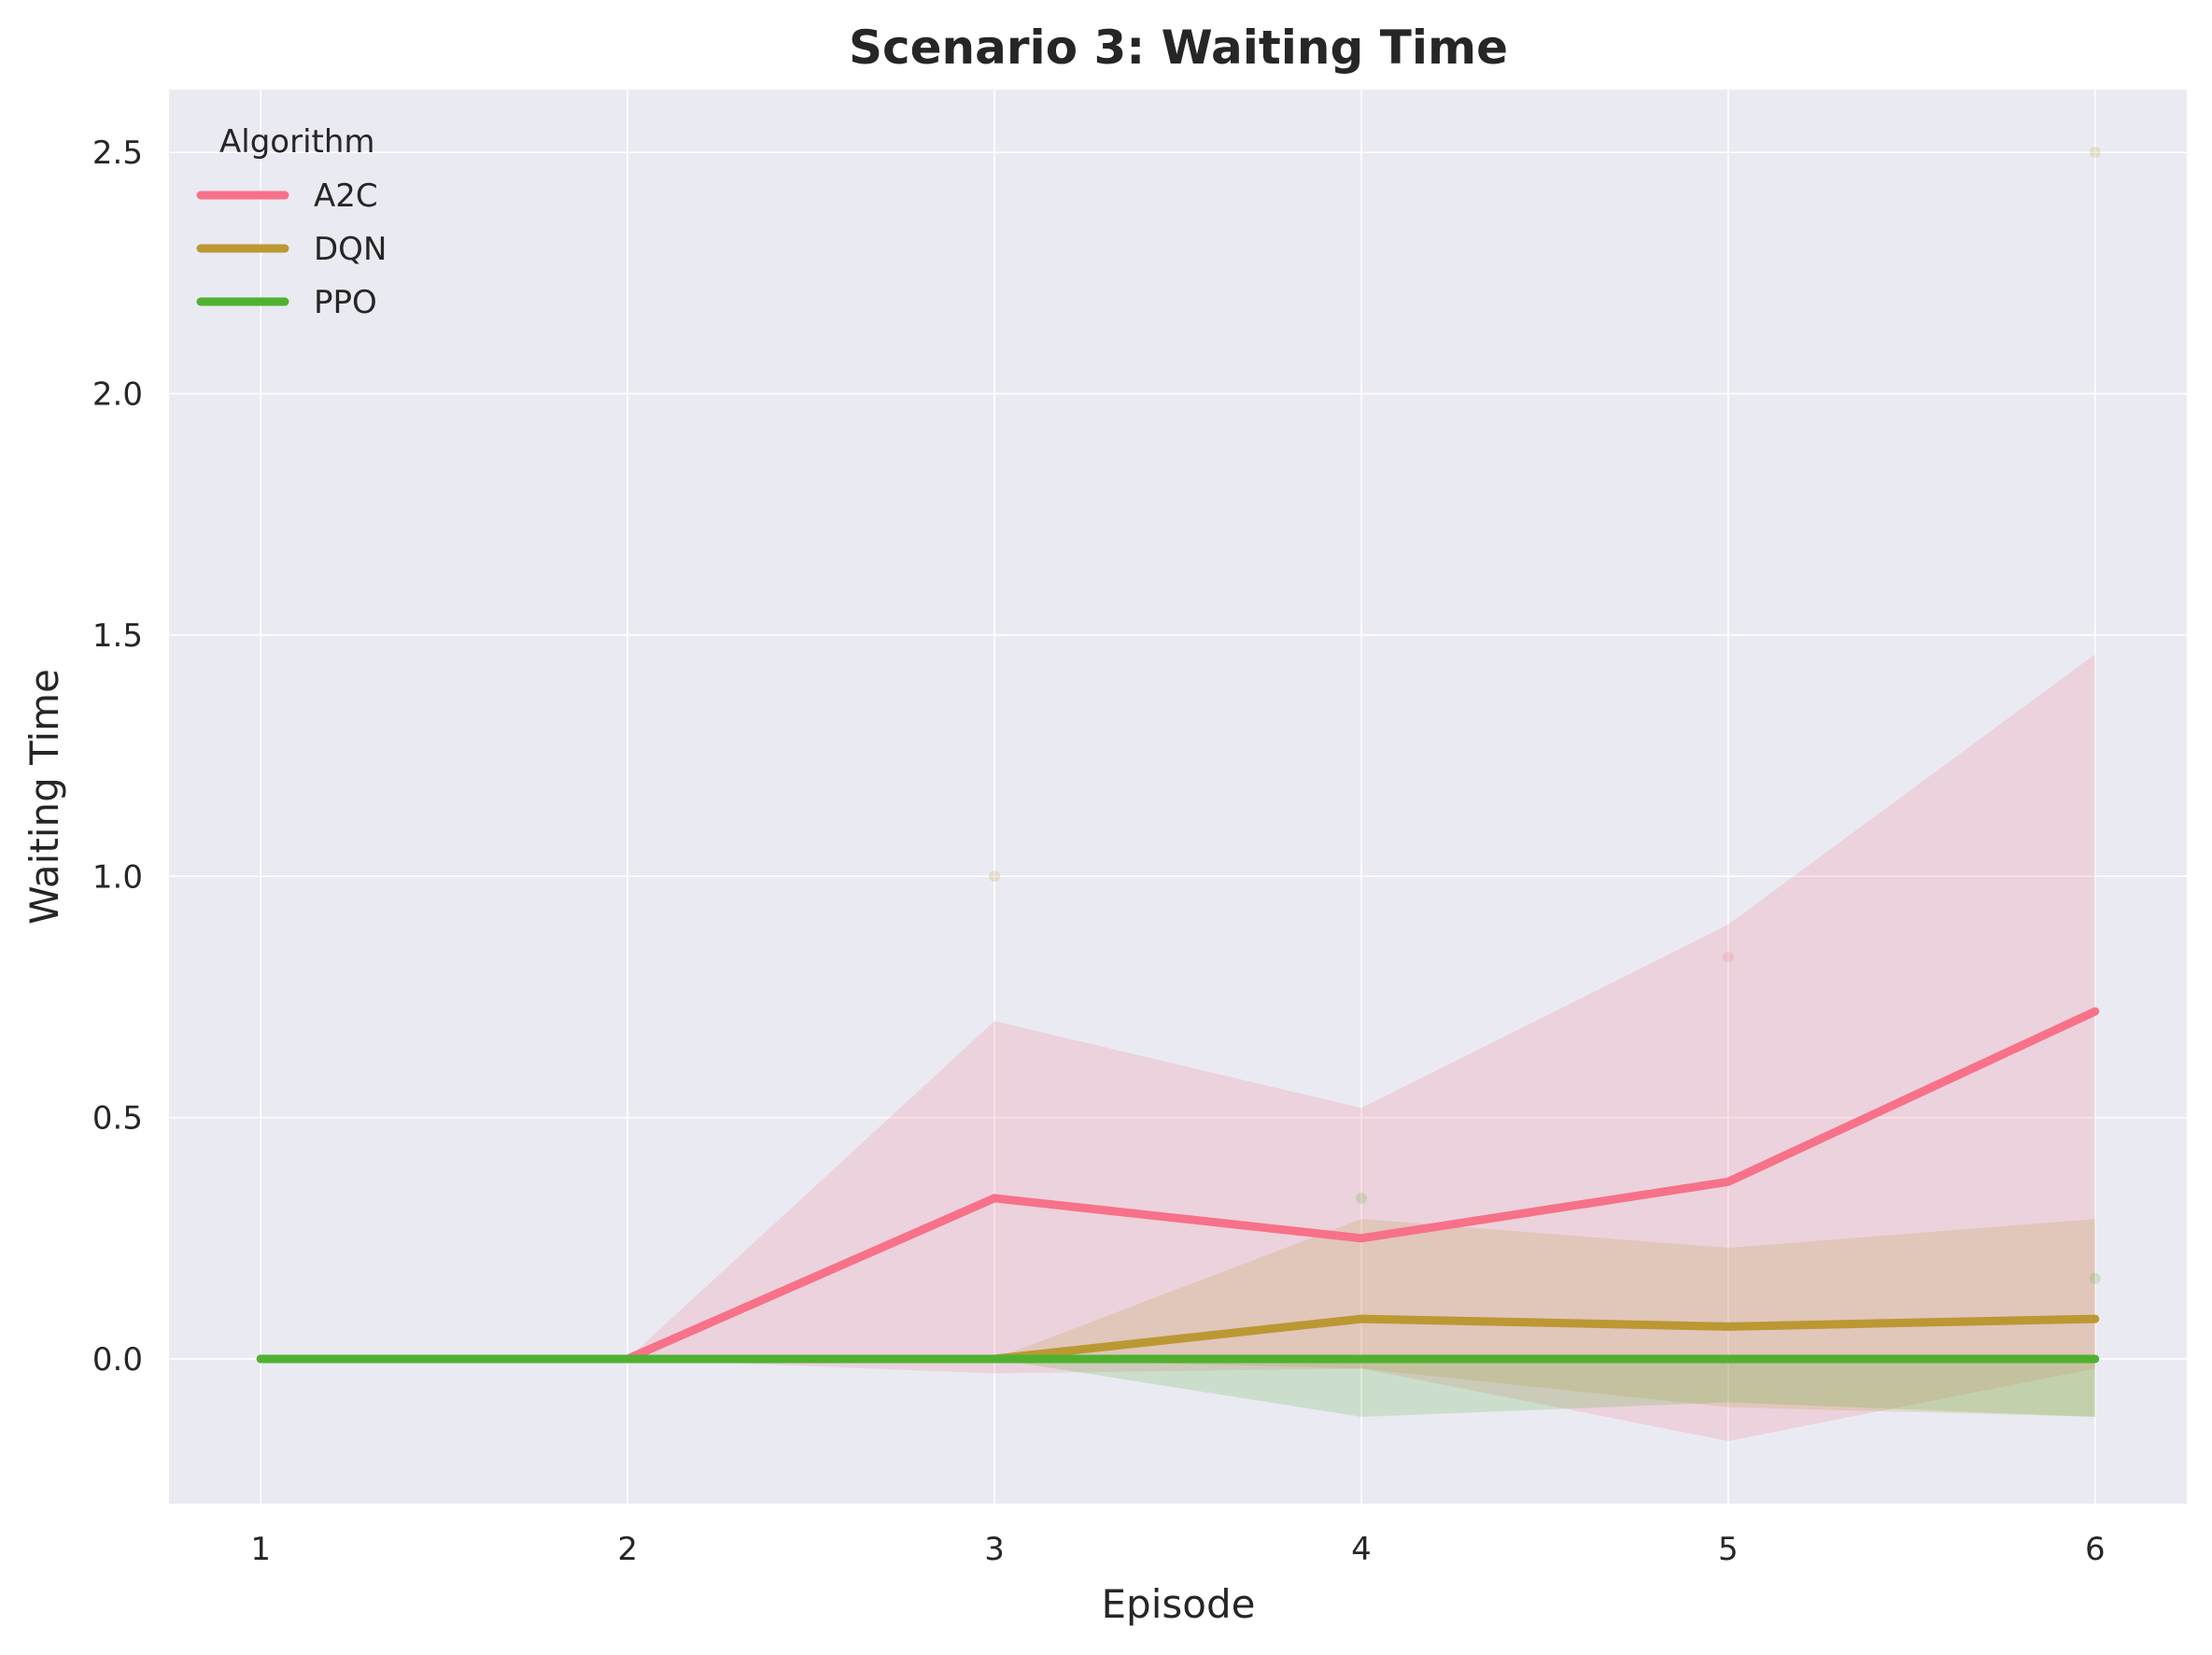  What do you see at coordinates (1179, 1604) in the screenshot?
I see `x-axis-label: Episode` at bounding box center [1179, 1604].